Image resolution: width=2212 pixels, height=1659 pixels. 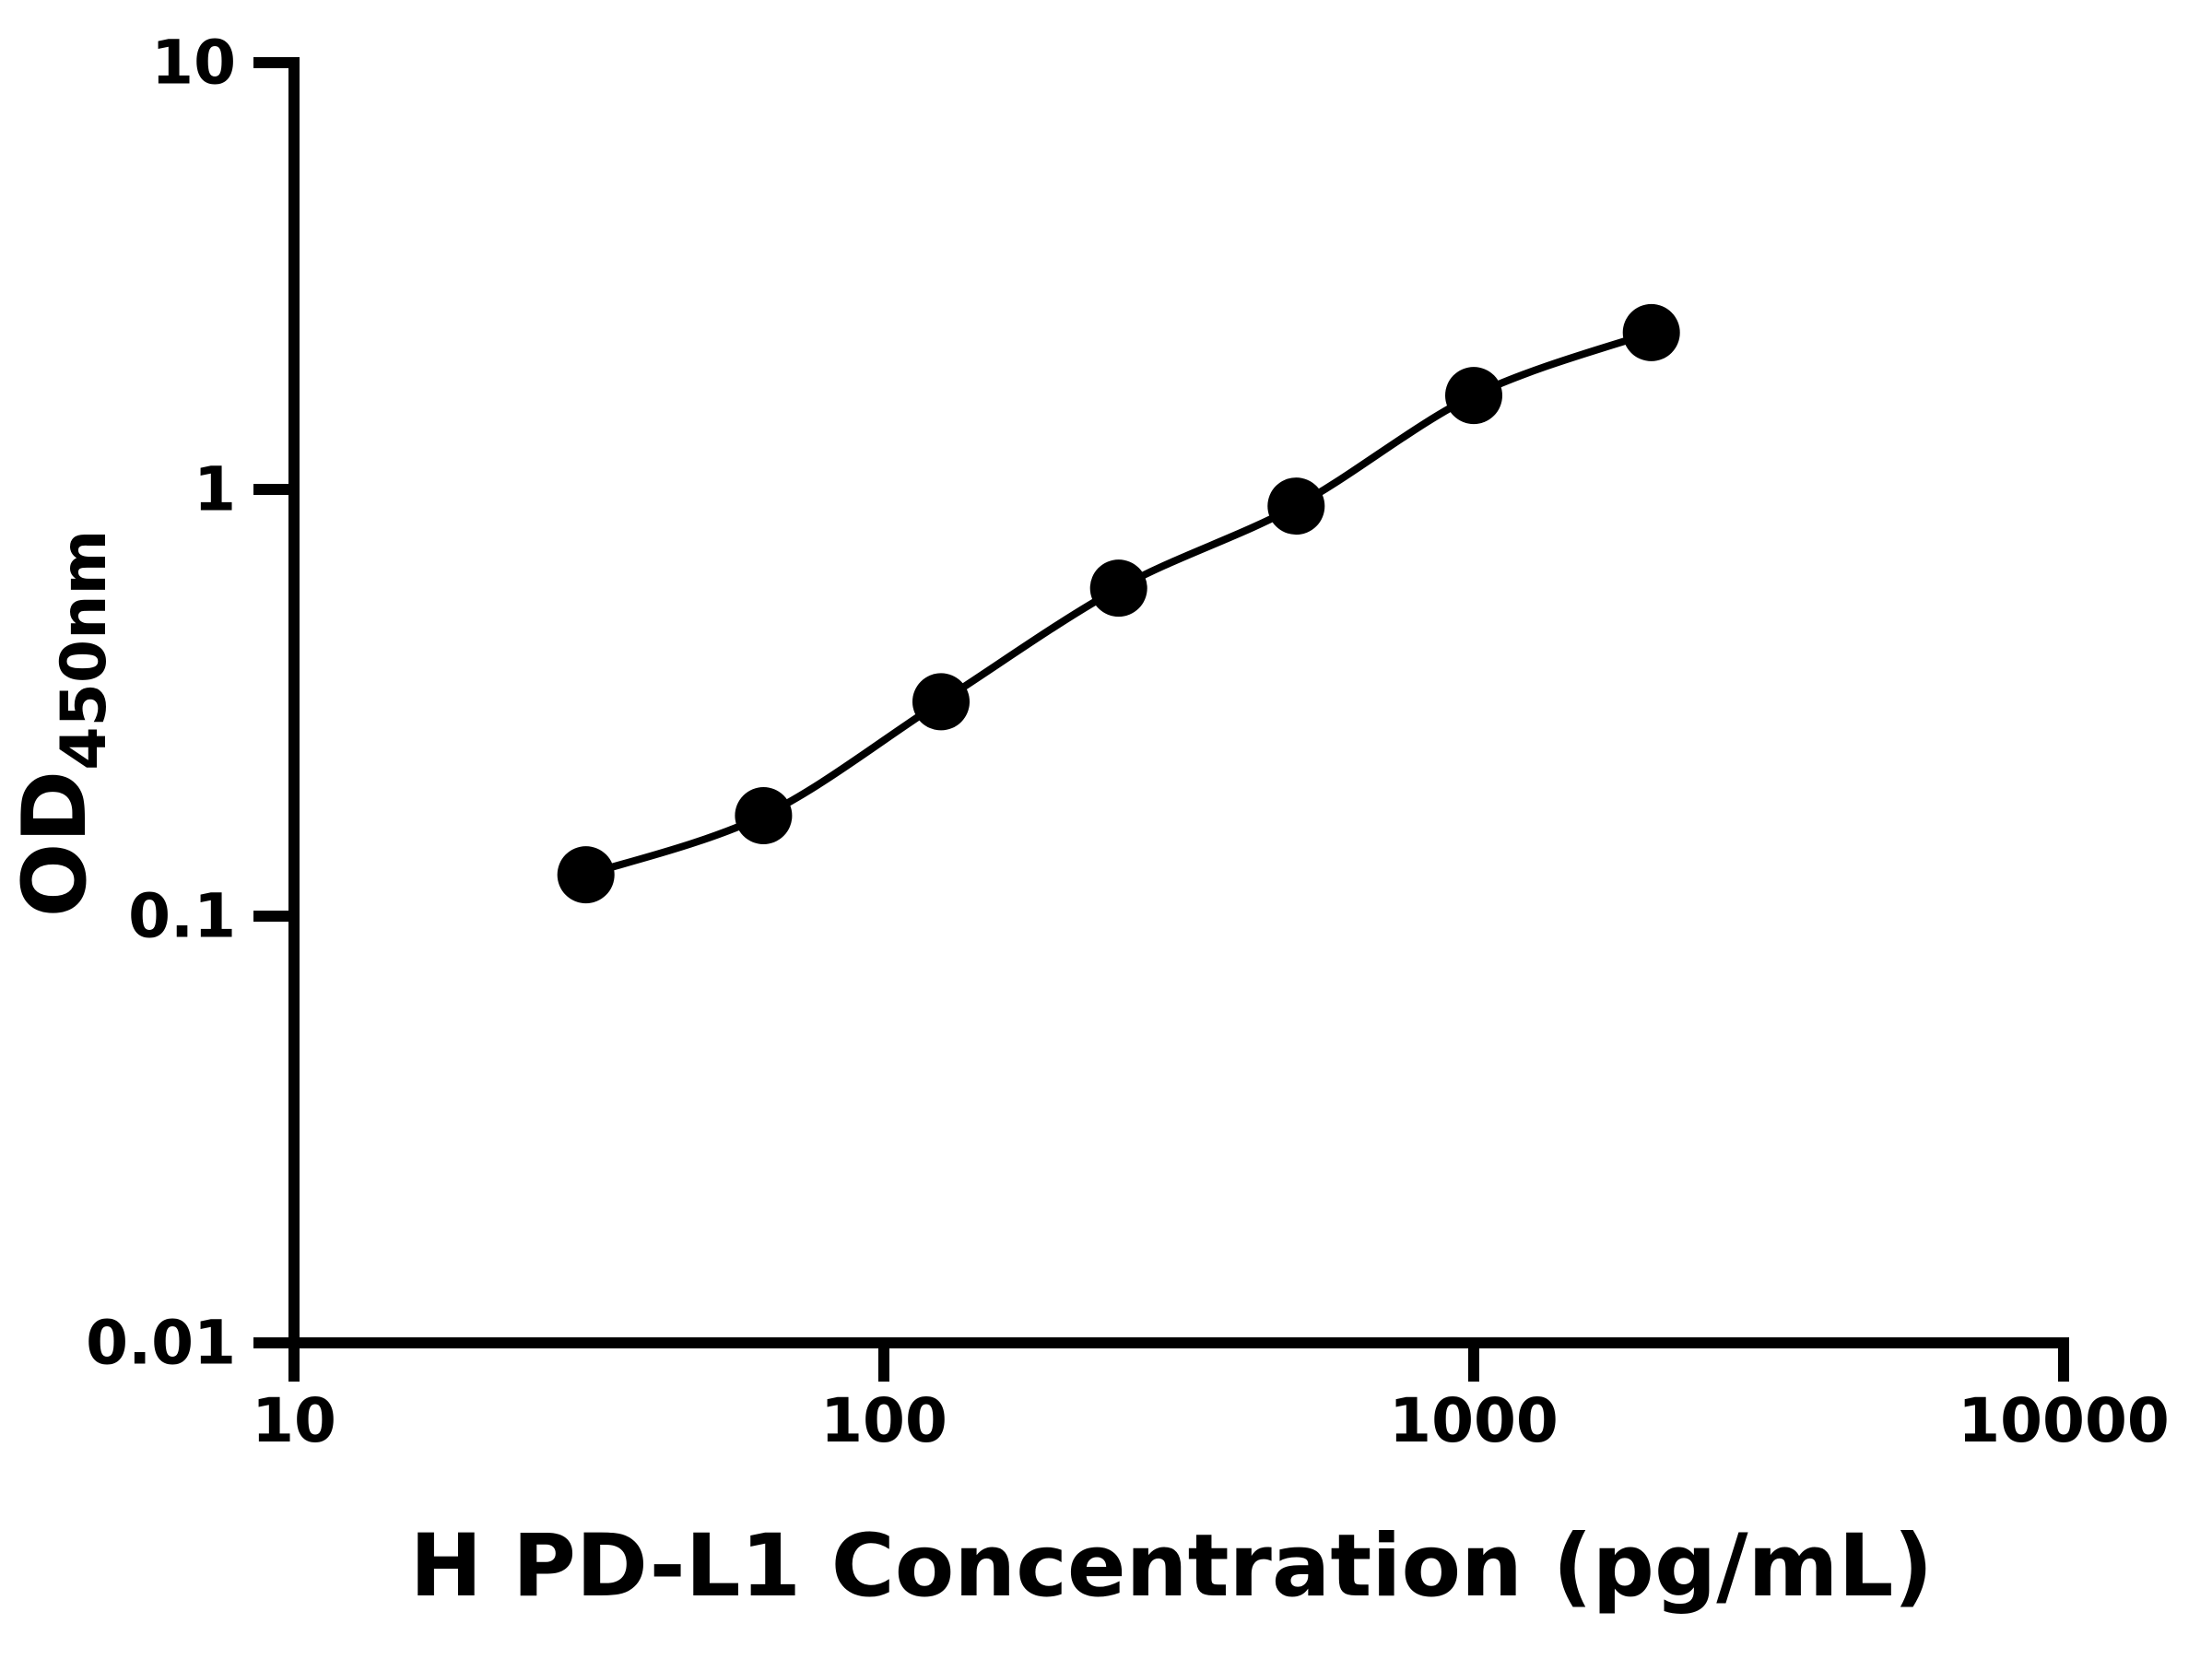 I want to click on x-tick-label: 100, so click(x=883, y=1420).